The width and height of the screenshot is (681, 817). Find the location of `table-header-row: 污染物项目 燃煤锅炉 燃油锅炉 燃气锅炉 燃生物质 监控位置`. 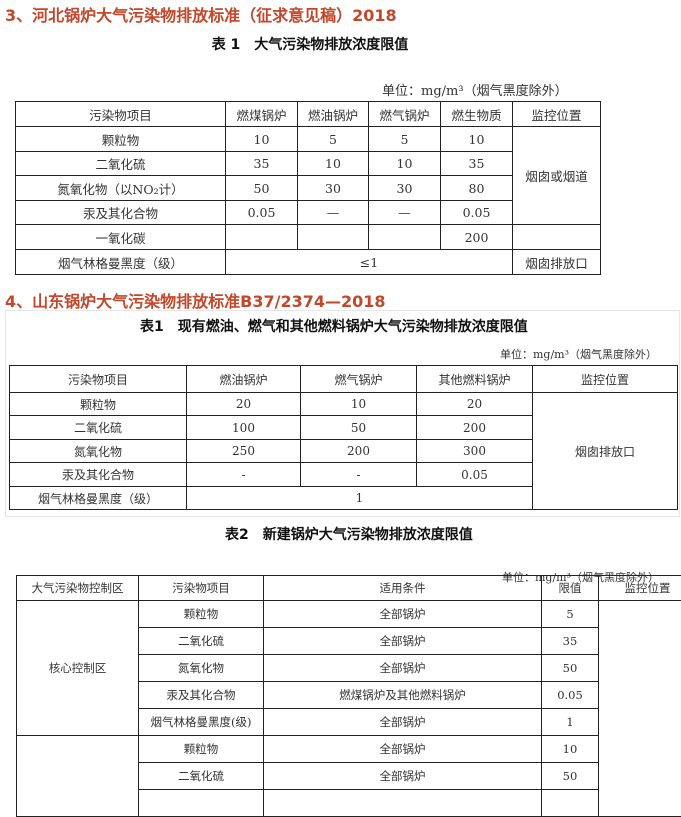

table-header-row: 污染物项目 燃煤锅炉 燃油锅炉 燃气锅炉 燃生物质 监控位置 is located at coordinates (308, 114).